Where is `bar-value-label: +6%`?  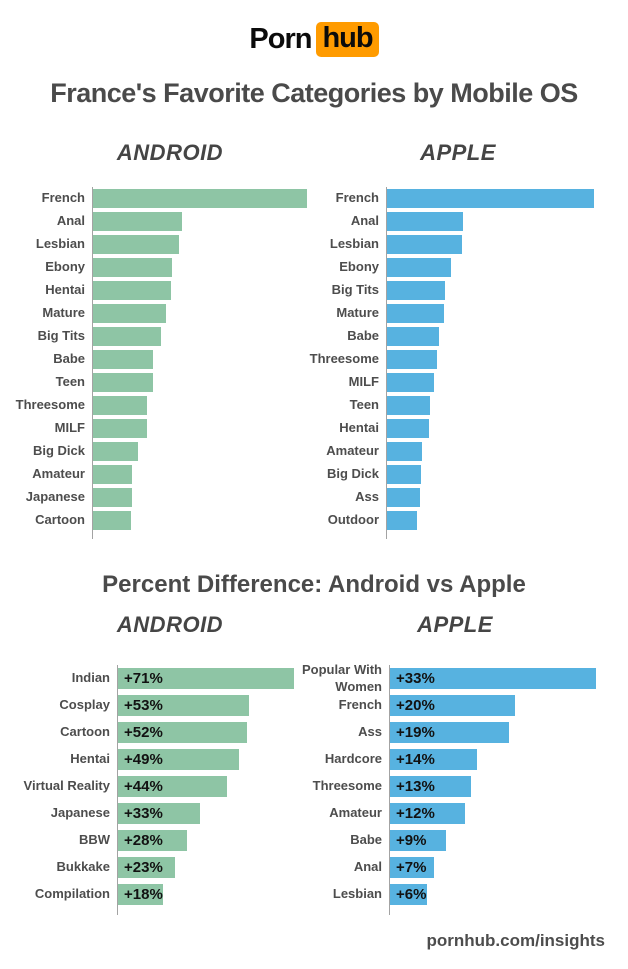
bar-value-label: +6% is located at coordinates (411, 894).